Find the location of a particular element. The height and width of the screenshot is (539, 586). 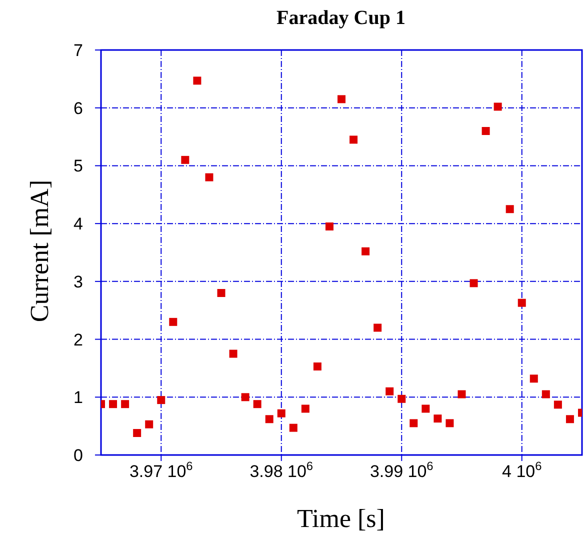

x-tick-label: 4 10$^{6}$ is located at coordinates (522, 470).